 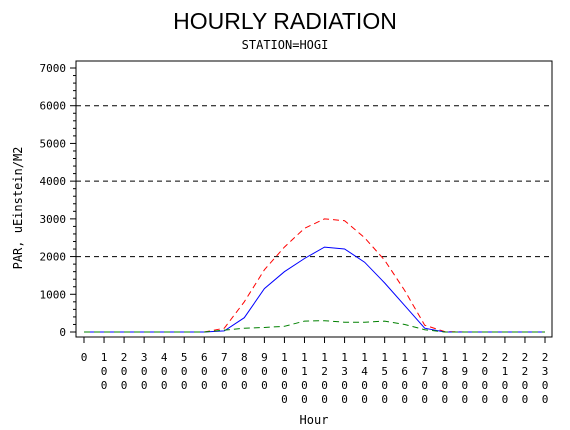 What do you see at coordinates (53, 106) in the screenshot?
I see `y-tick-label: 6000` at bounding box center [53, 106].